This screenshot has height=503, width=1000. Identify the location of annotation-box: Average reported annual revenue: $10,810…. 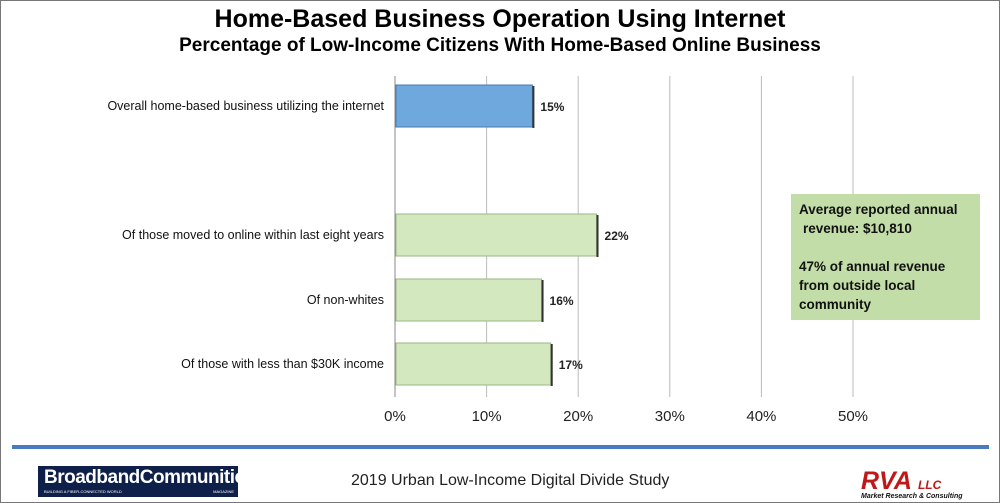
(885, 257).